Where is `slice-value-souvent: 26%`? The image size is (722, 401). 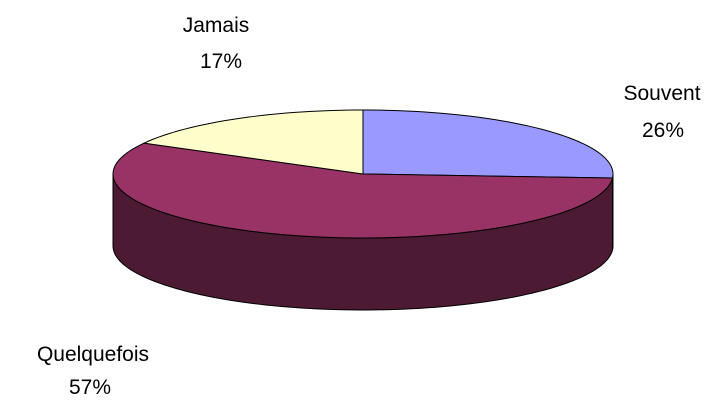
slice-value-souvent: 26% is located at coordinates (663, 130).